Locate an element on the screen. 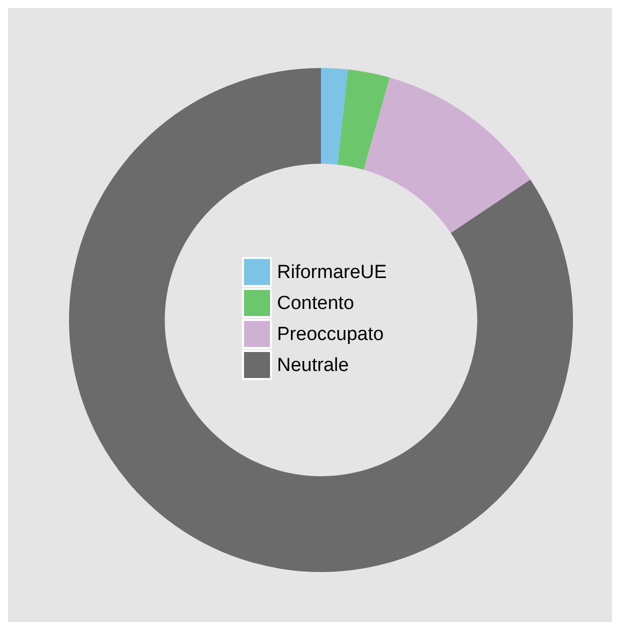 This screenshot has width=622, height=628. legend-label: Contento is located at coordinates (315, 303).